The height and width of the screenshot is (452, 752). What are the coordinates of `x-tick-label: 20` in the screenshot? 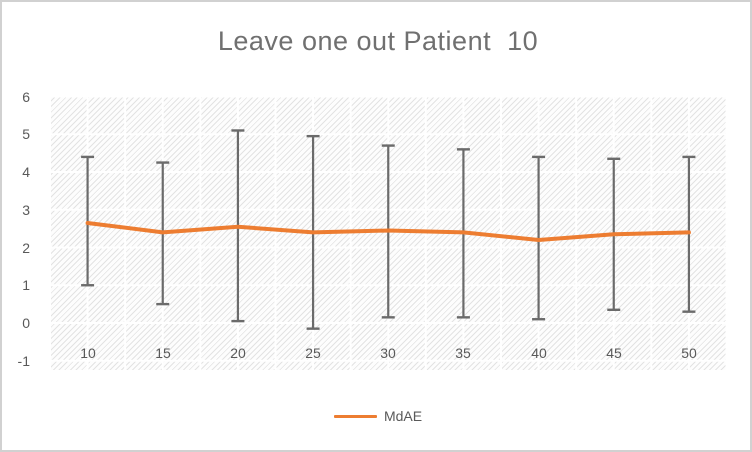 It's located at (238, 353).